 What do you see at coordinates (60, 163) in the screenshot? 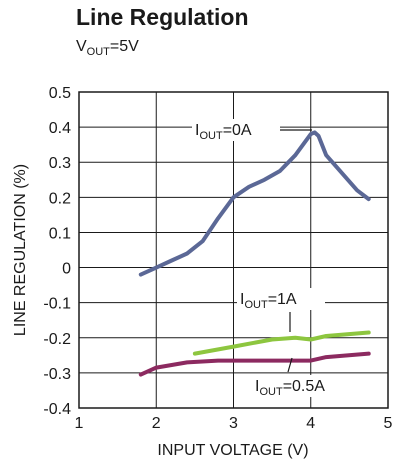
I see `y-tick-label: 0.3` at bounding box center [60, 163].